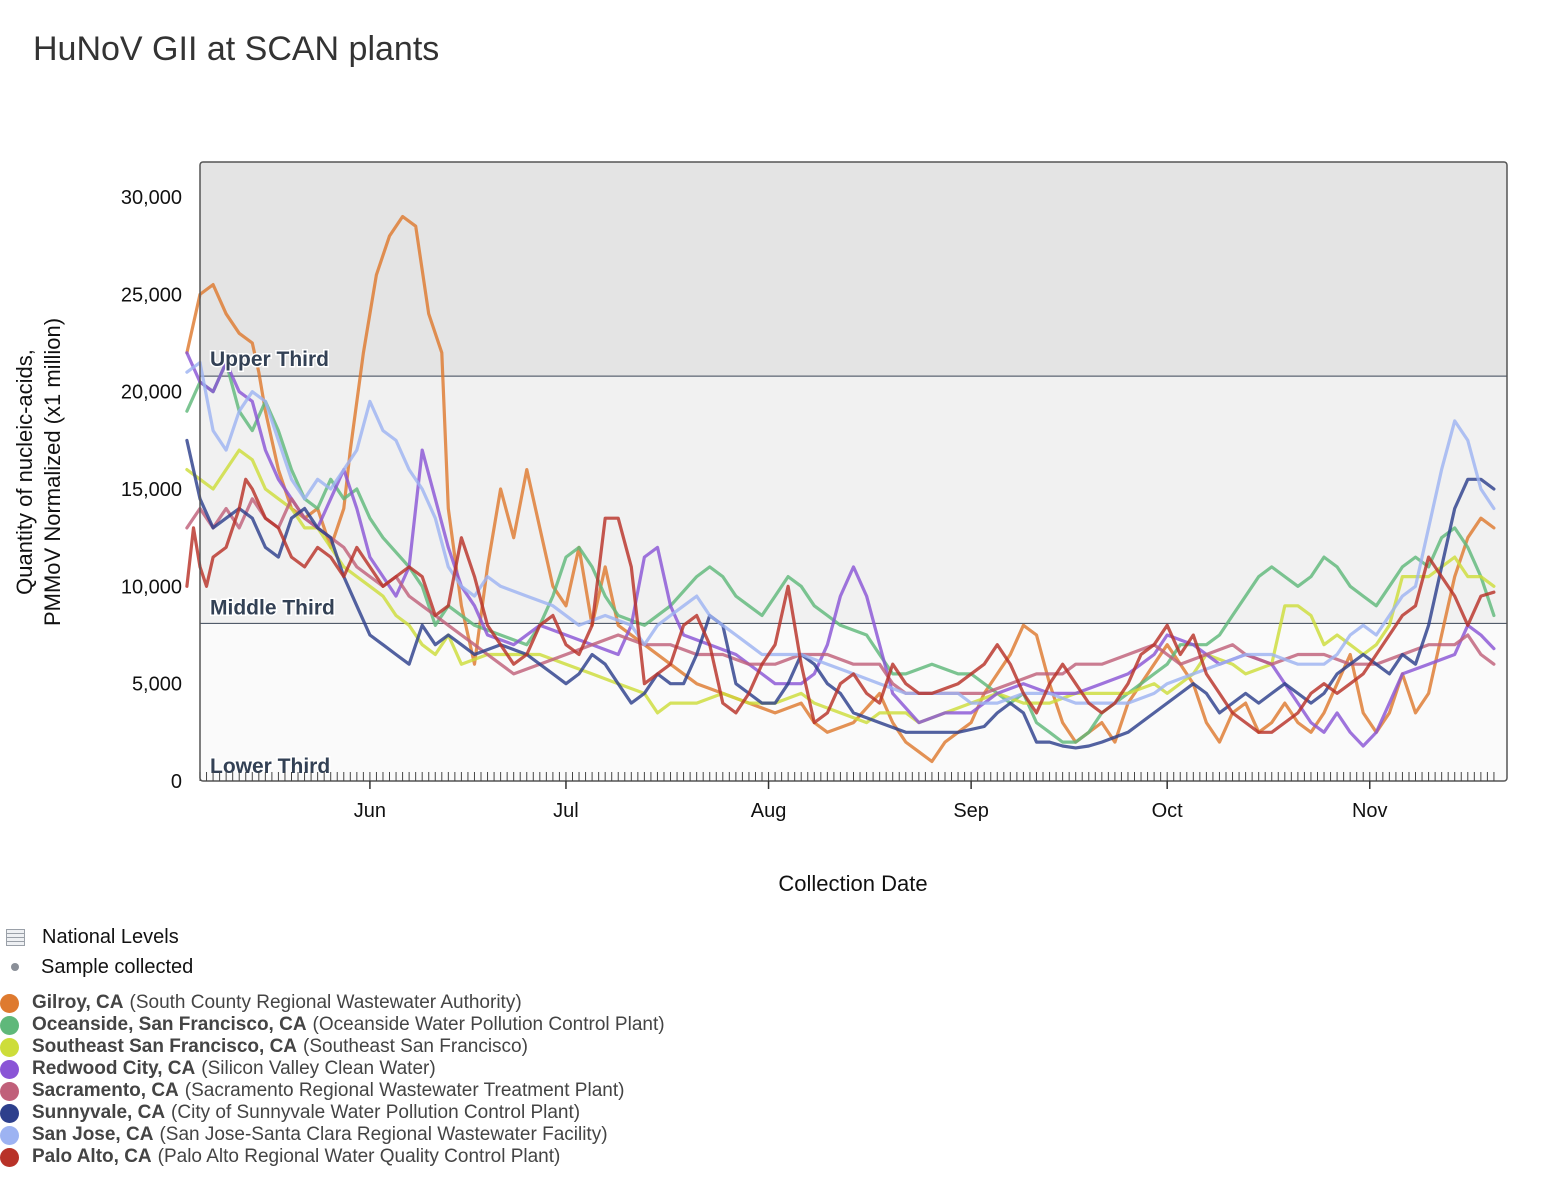  I want to click on band-label-1: Middle Third, so click(272, 607).